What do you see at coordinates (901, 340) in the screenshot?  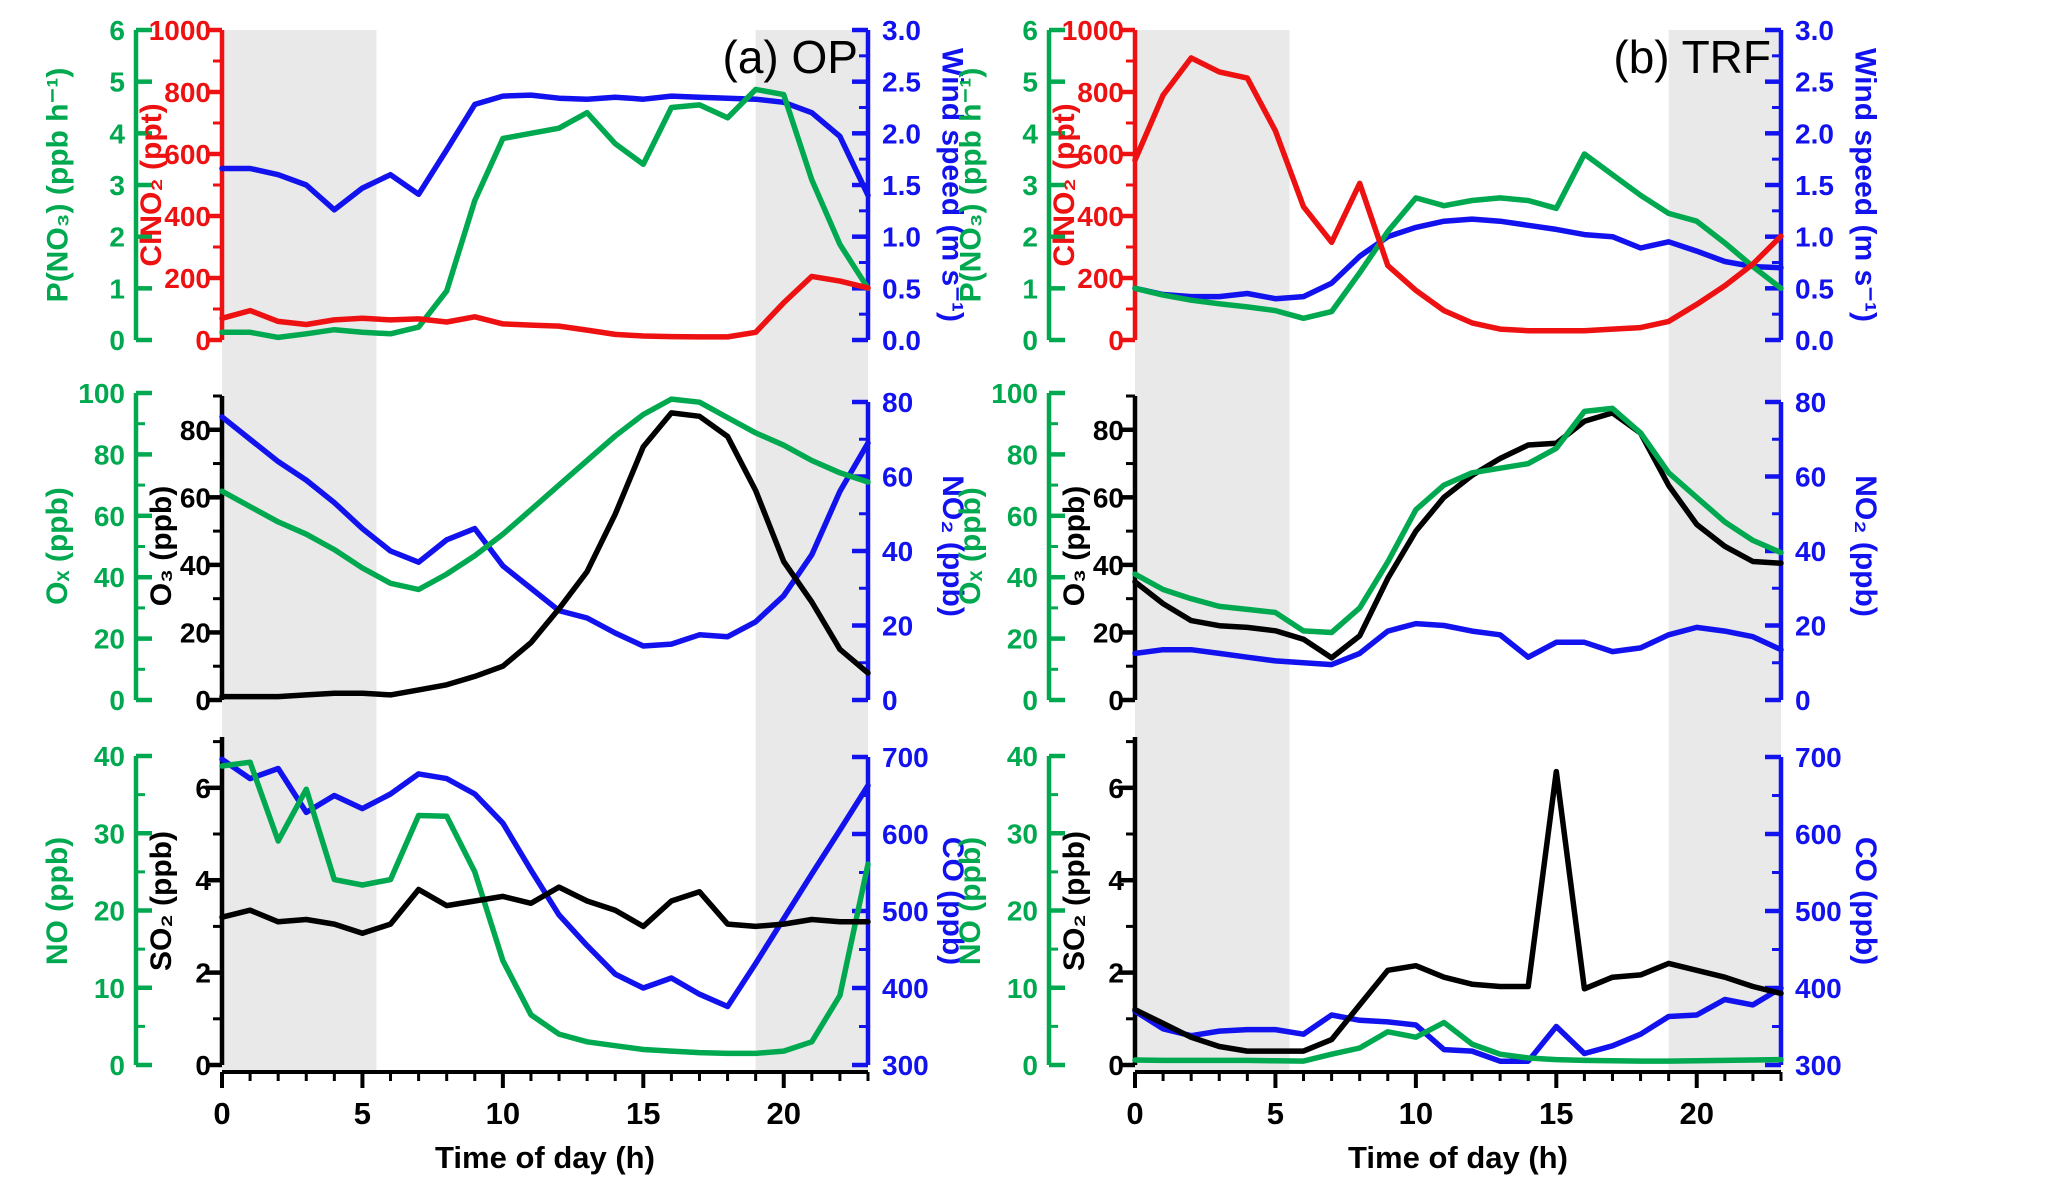 I see `y-tick-label: 0.0` at bounding box center [901, 340].